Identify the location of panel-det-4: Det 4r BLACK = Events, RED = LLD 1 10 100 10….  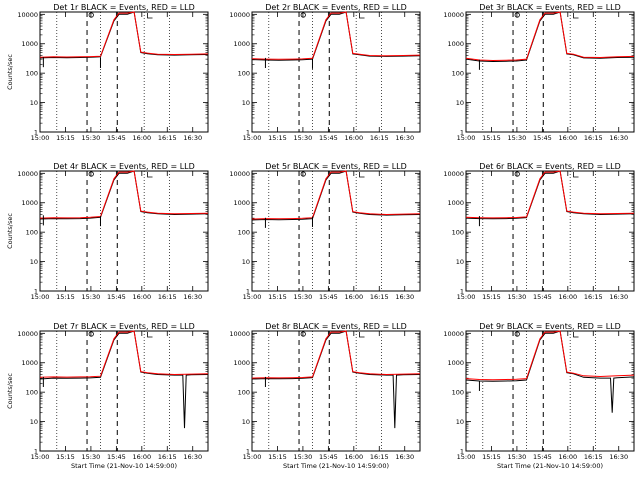
(107, 231).